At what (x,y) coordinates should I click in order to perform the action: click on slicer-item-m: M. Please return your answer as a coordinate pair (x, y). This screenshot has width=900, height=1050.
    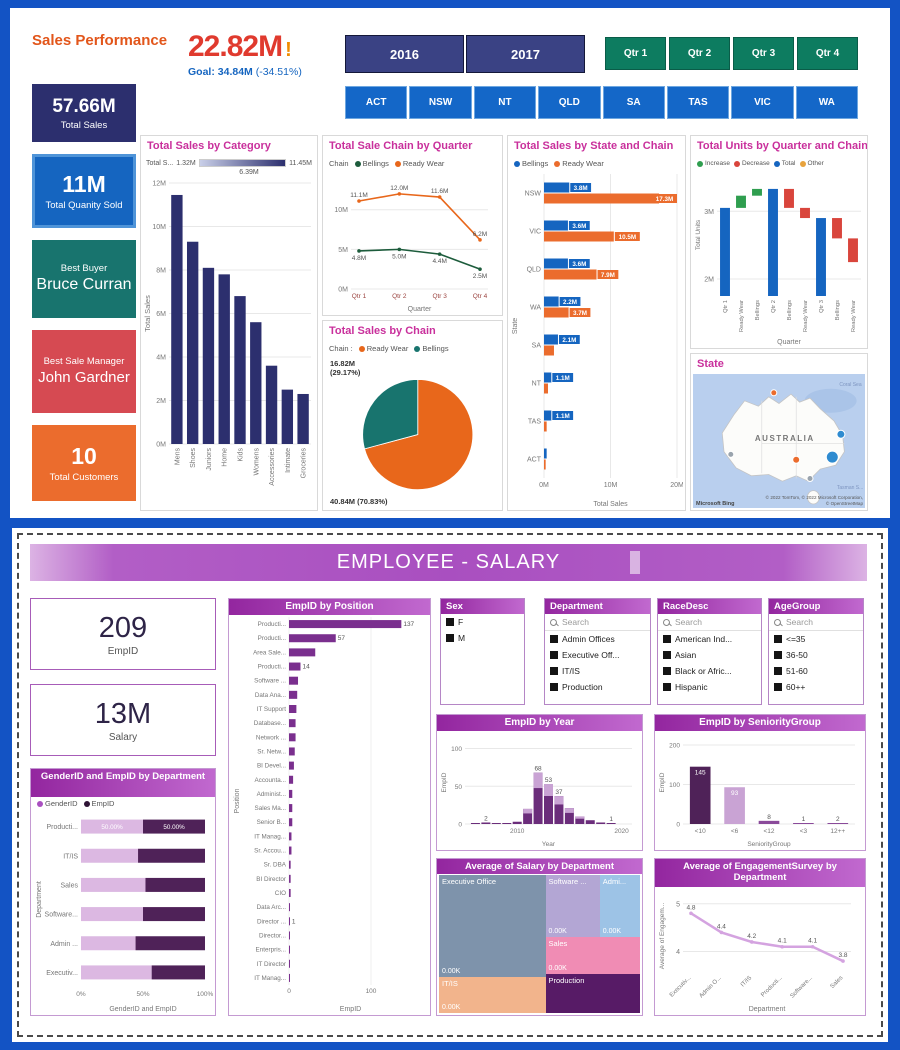
    Looking at the image, I should click on (482, 638).